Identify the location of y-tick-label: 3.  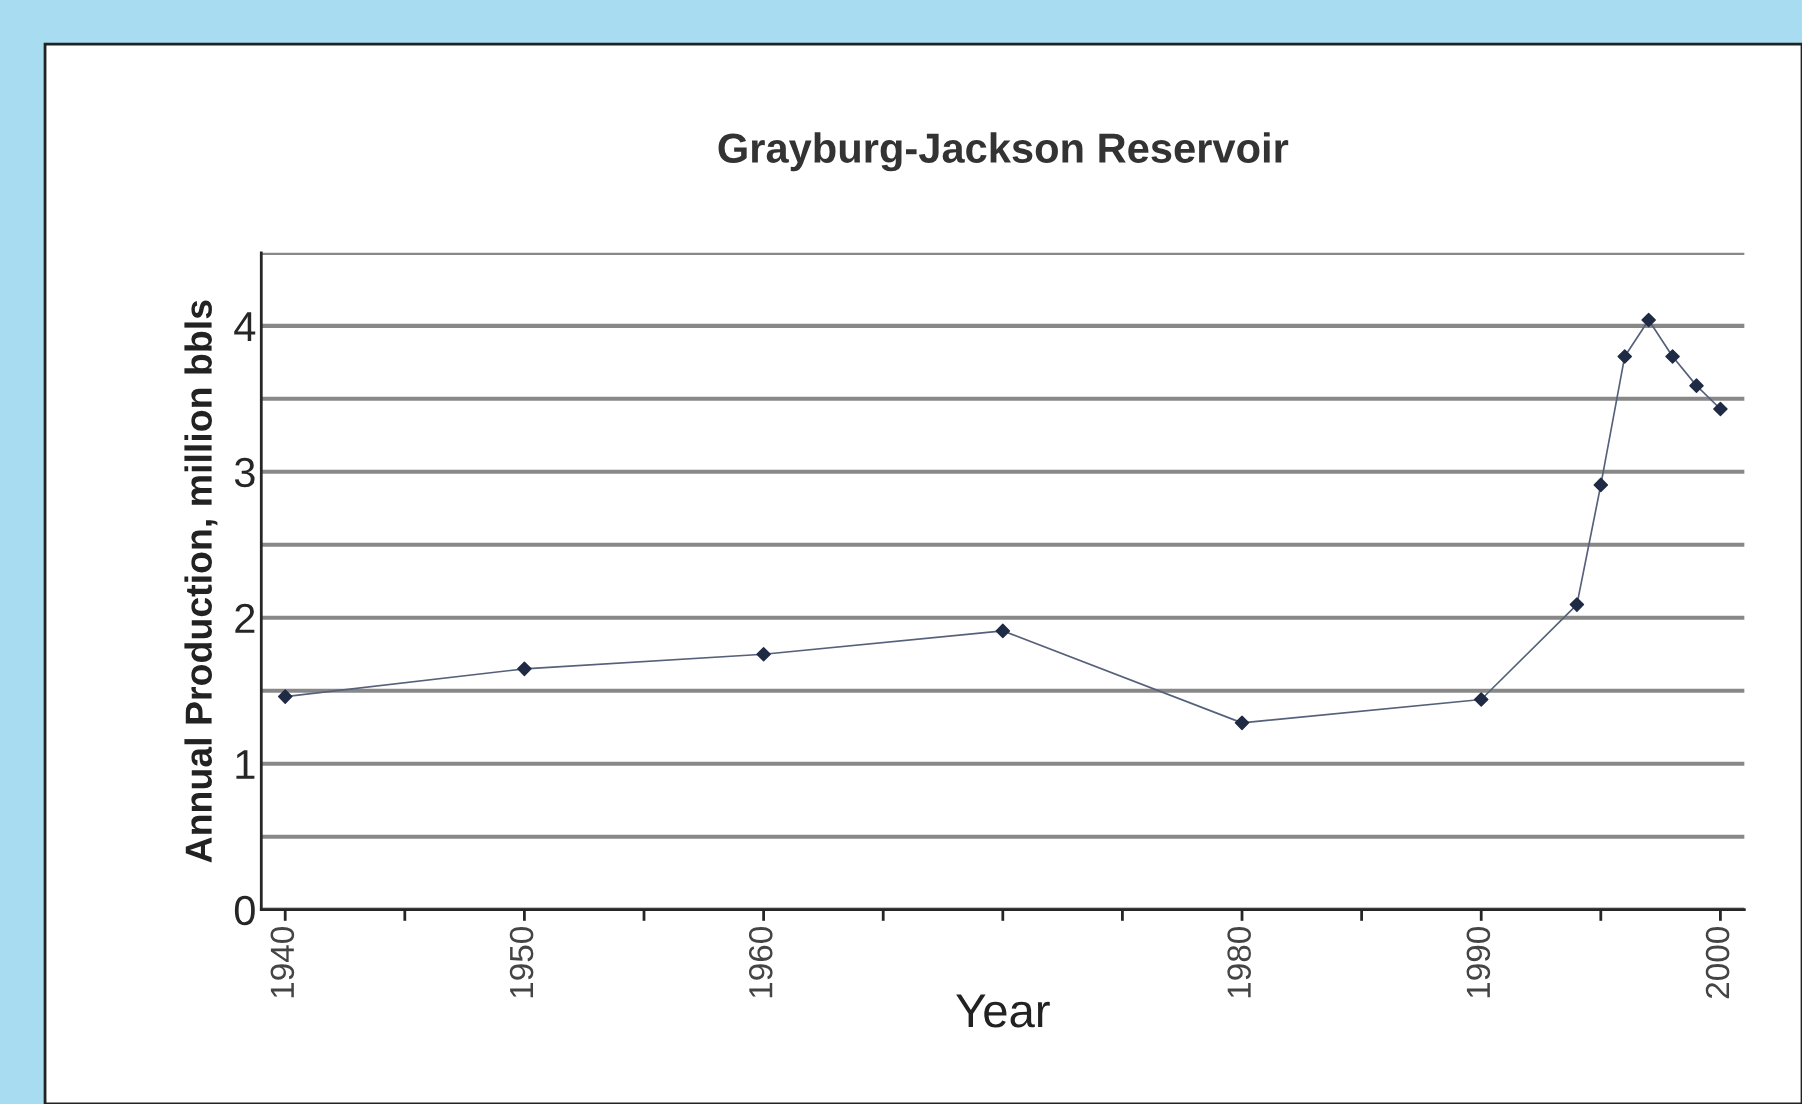
(244, 472).